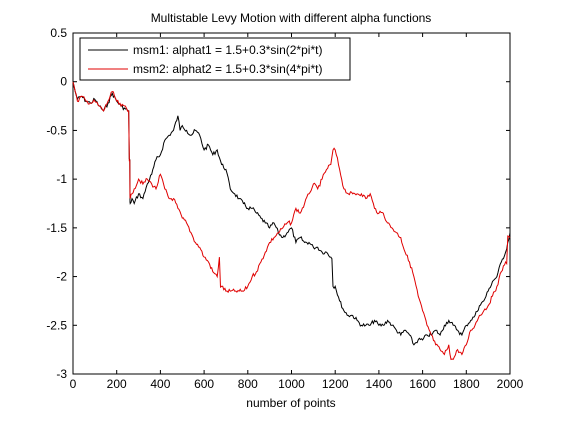 Image resolution: width=561 pixels, height=425 pixels. What do you see at coordinates (204, 384) in the screenshot?
I see `x-tick-label: 600` at bounding box center [204, 384].